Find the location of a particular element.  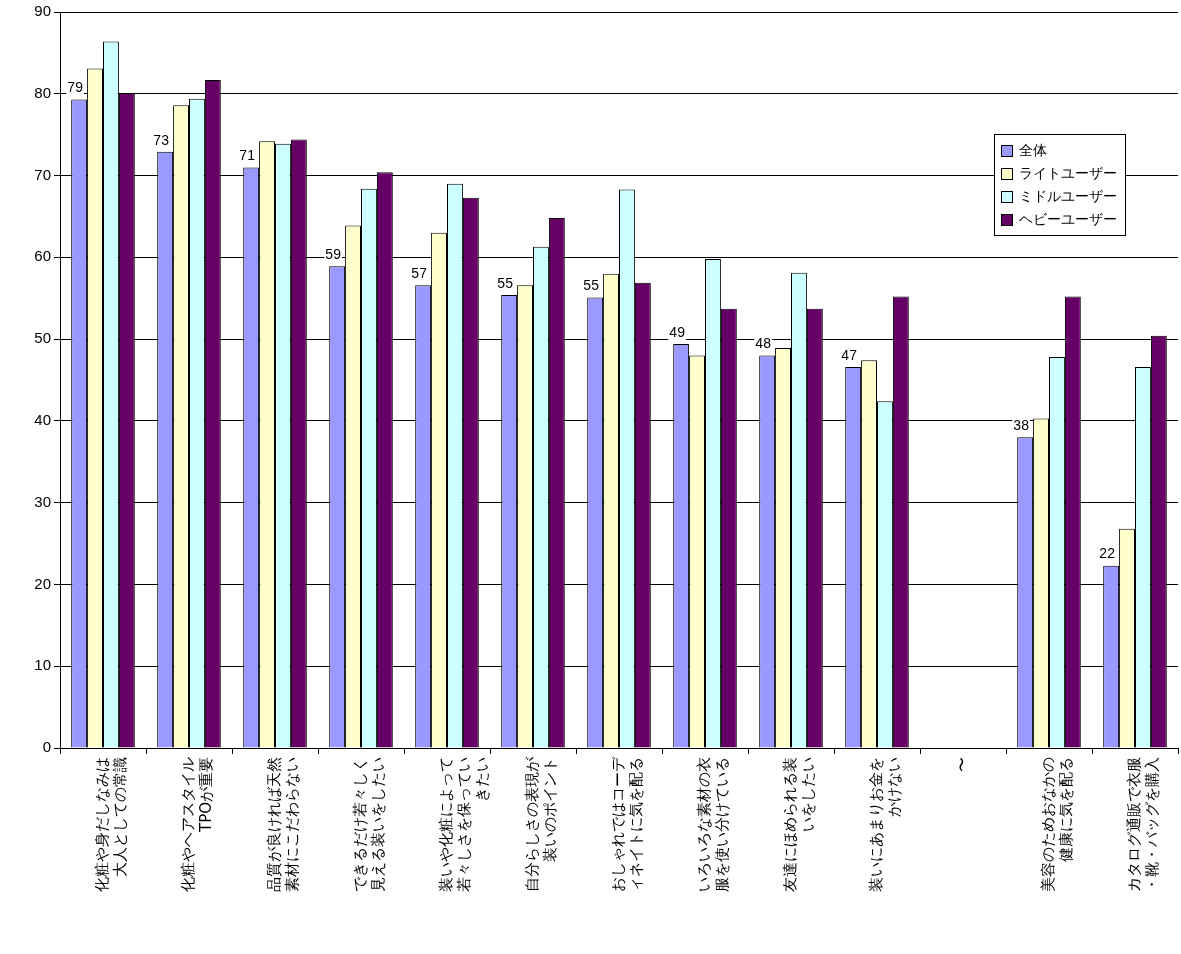

data-label: 38 is located at coordinates (1021, 425).